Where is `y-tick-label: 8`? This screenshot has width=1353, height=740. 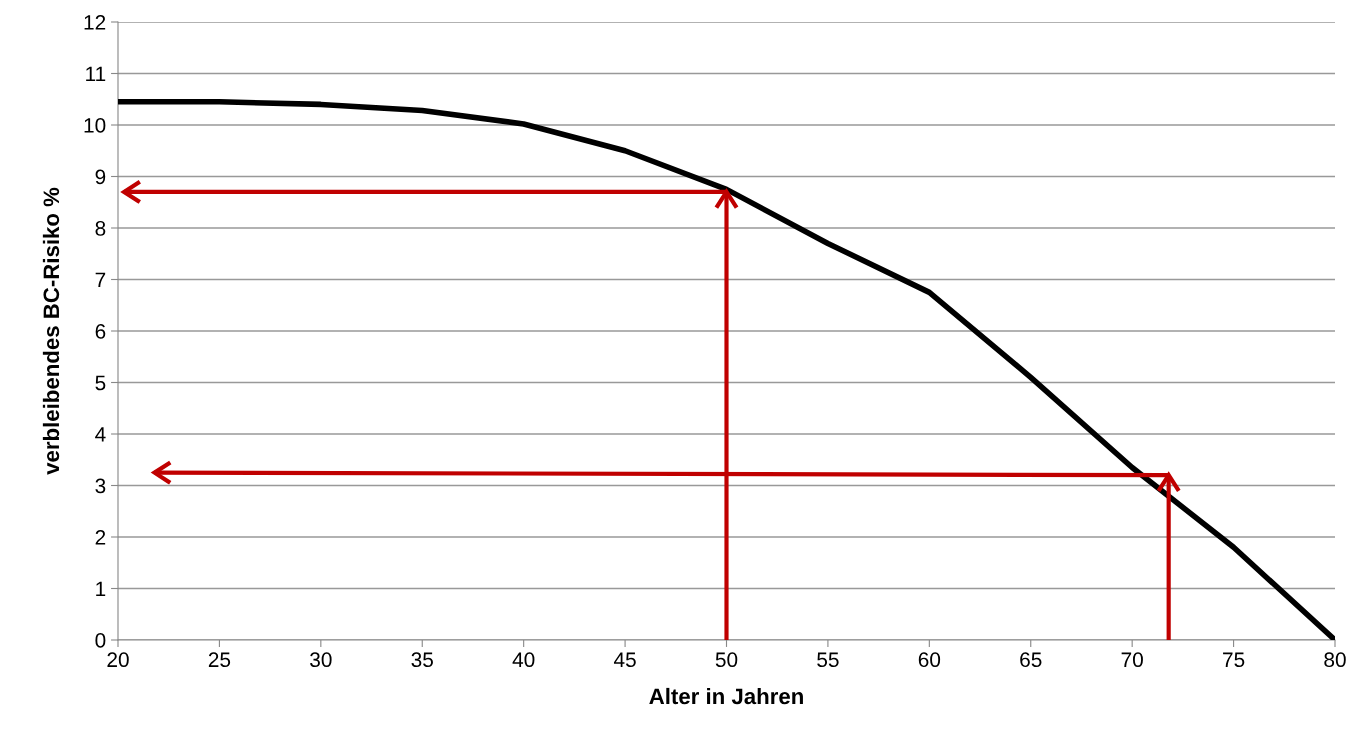
y-tick-label: 8 is located at coordinates (100, 228).